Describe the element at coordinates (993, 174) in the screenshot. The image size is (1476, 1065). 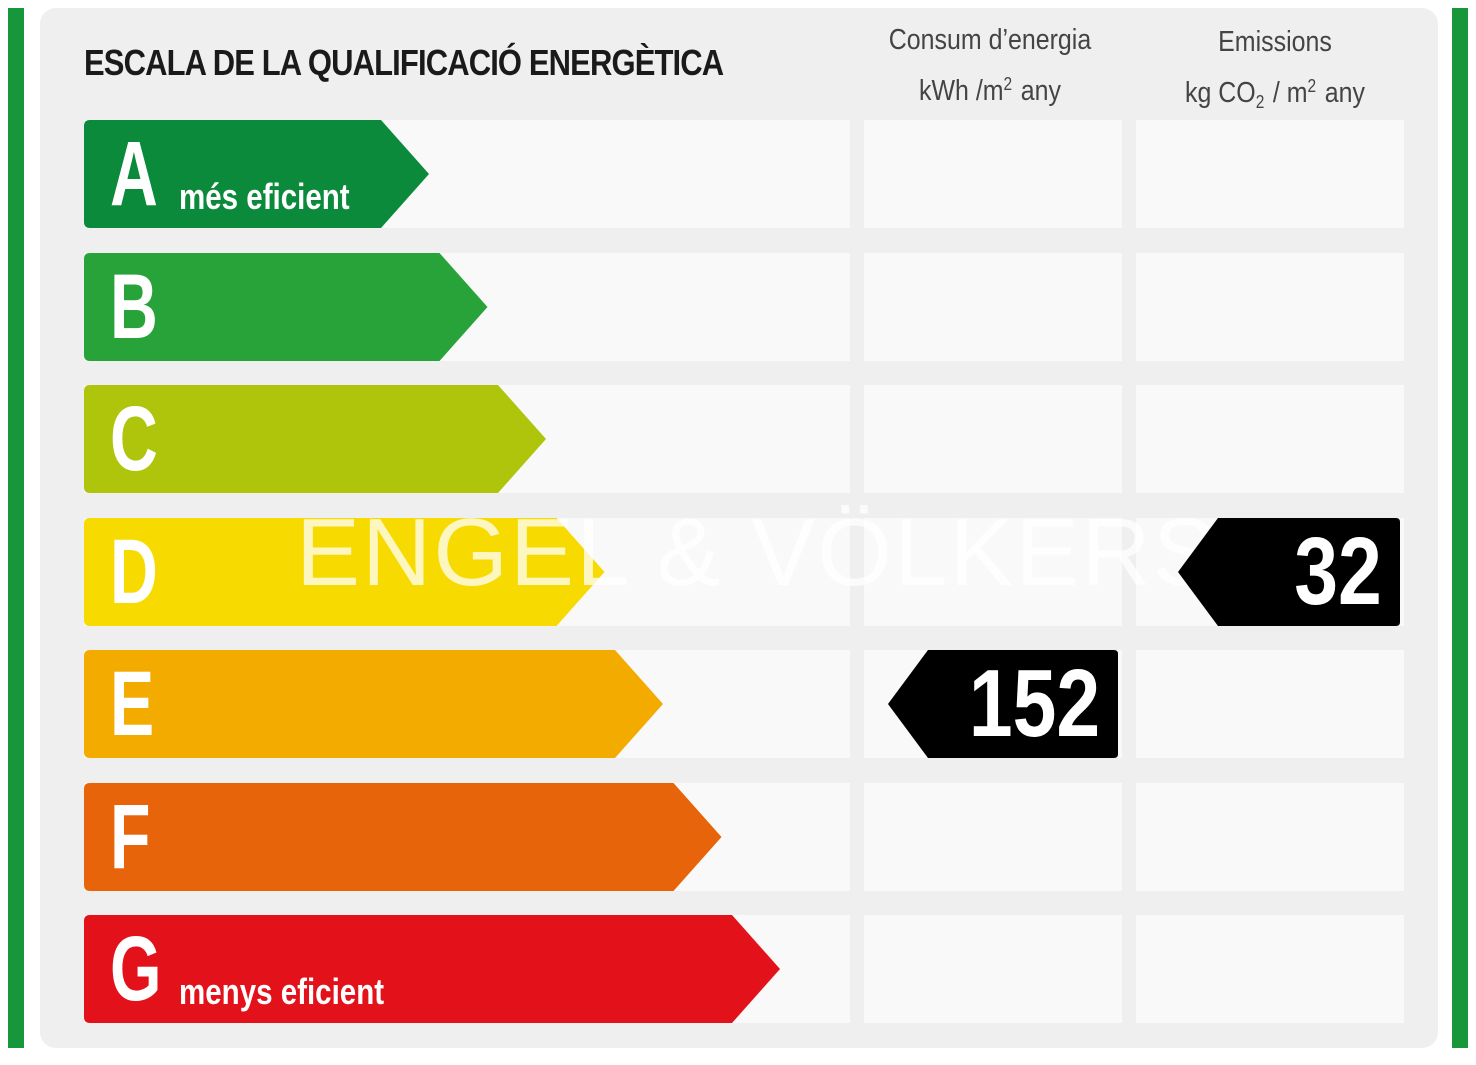
I see `energy-cell-a` at that location.